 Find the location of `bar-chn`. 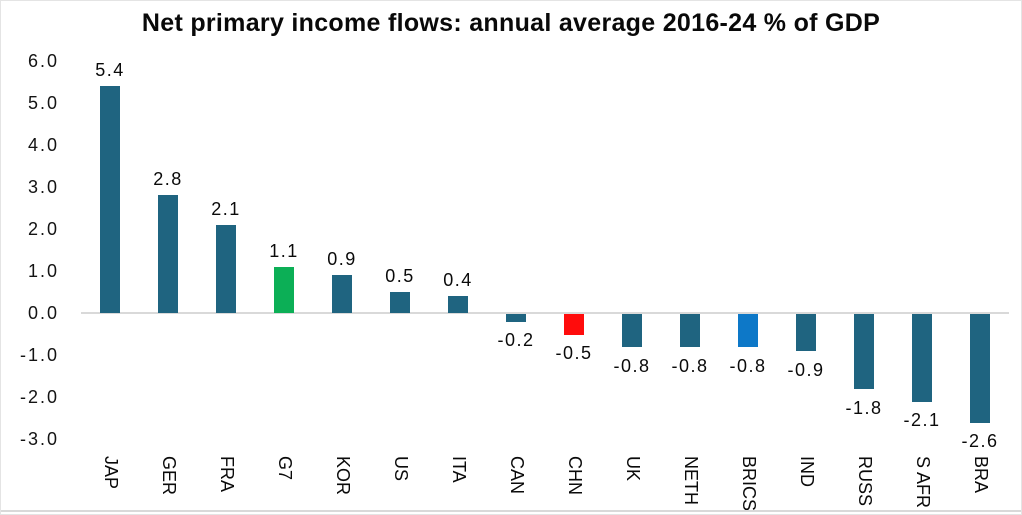

bar-chn is located at coordinates (574, 324).